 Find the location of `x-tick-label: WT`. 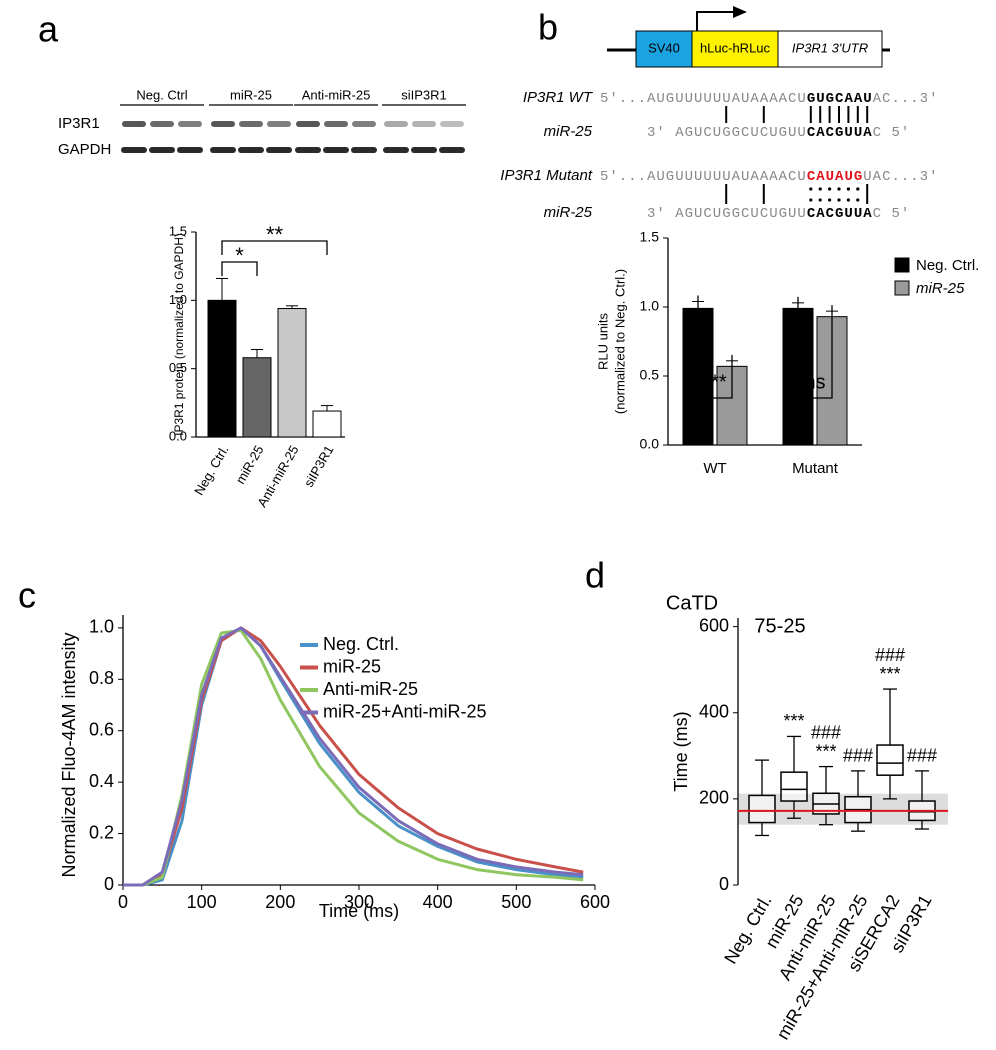

x-tick-label: WT is located at coordinates (714, 468).